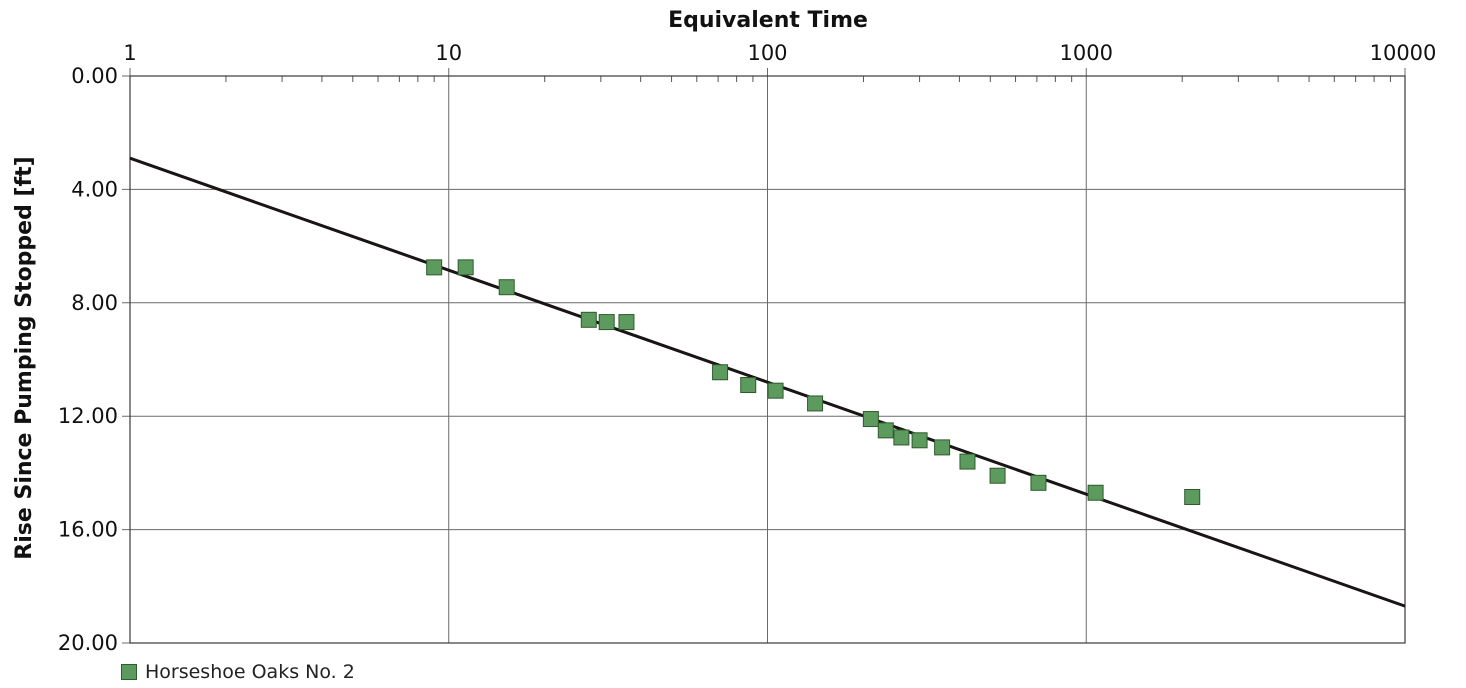  Describe the element at coordinates (1403, 53) in the screenshot. I see `x-tick-label: 10000` at that location.